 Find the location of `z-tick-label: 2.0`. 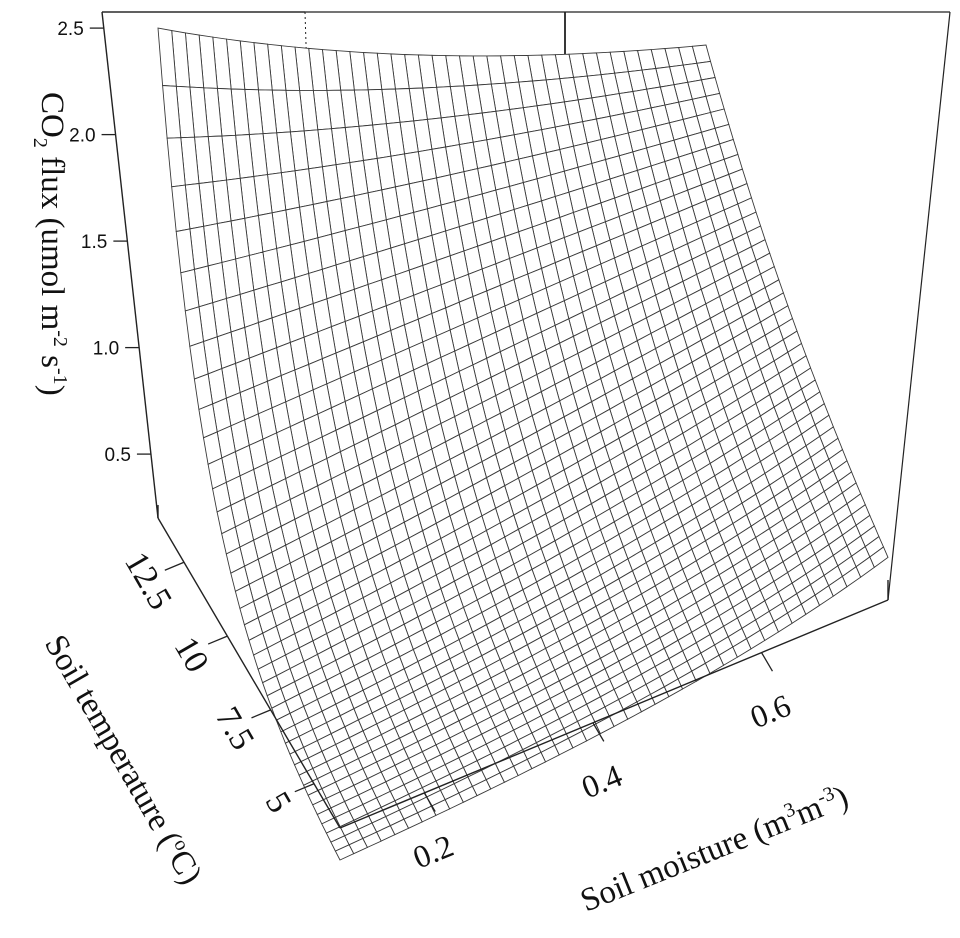

z-tick-label: 2.0 is located at coordinates (82, 136).